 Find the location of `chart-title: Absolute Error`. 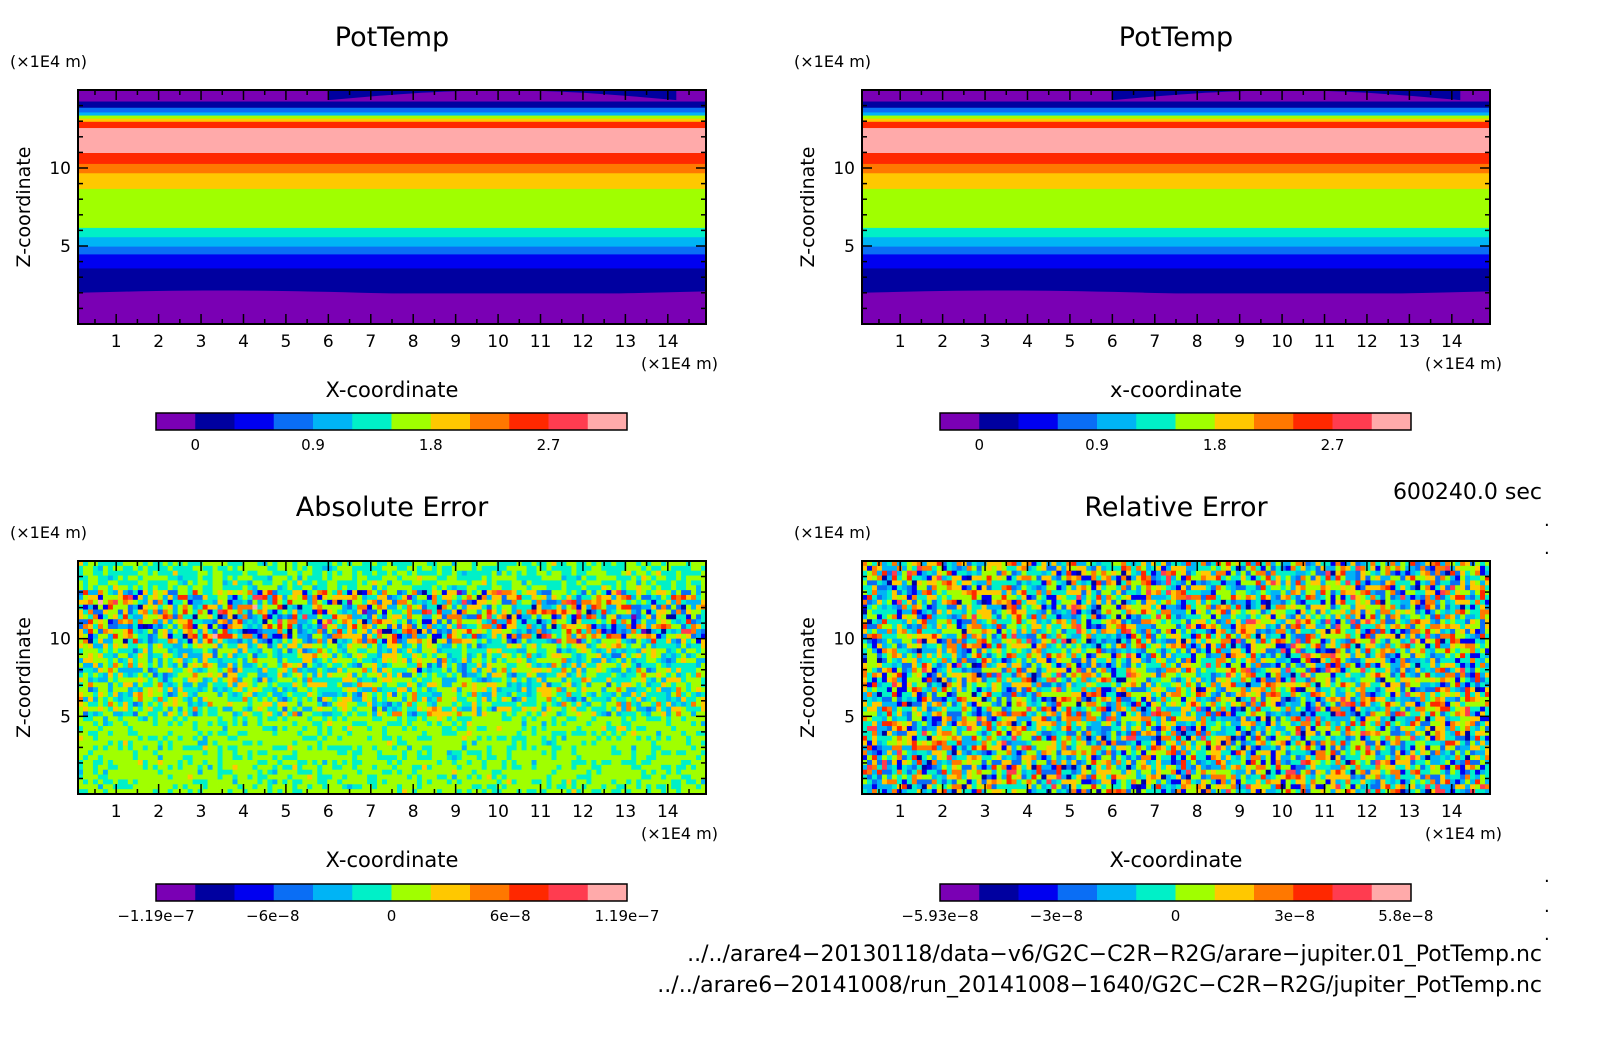

chart-title: Absolute Error is located at coordinates (392, 507).